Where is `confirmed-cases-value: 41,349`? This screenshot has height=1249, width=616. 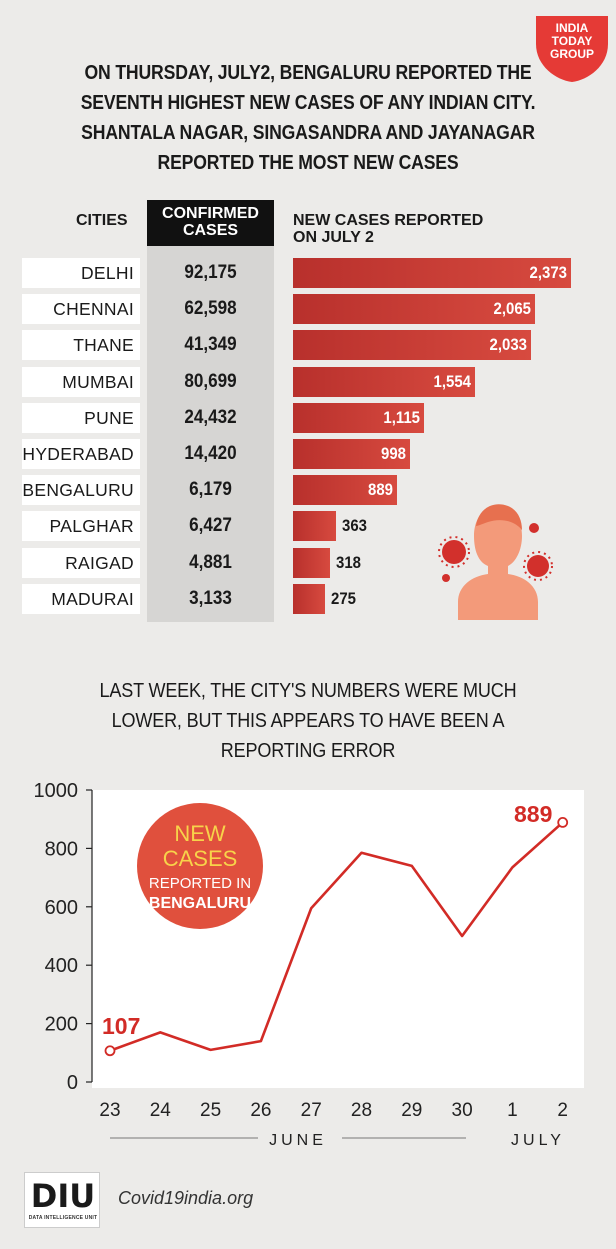
confirmed-cases-value: 41,349 is located at coordinates (210, 345).